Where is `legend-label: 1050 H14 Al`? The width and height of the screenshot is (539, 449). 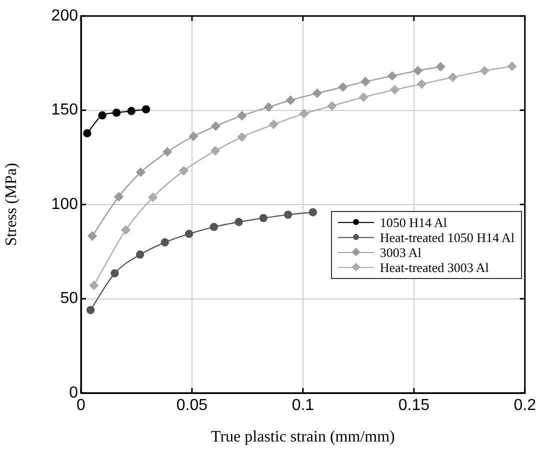 legend-label: 1050 H14 Al is located at coordinates (414, 222).